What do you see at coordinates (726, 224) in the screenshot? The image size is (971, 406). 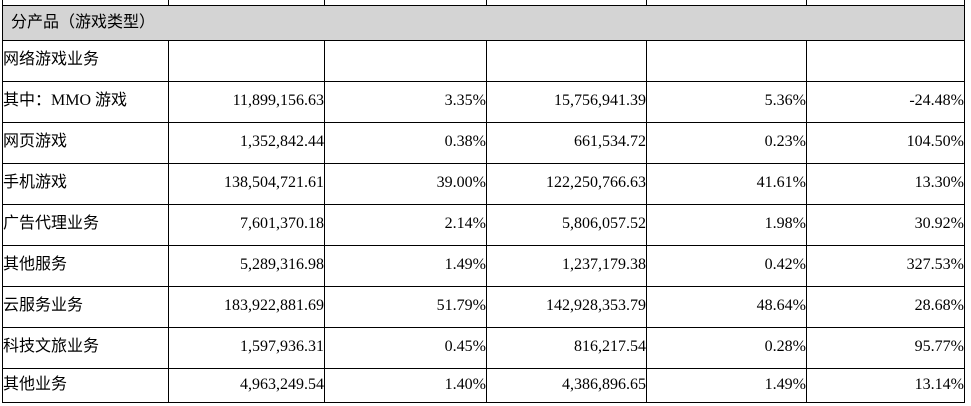 I see `cell-pct-prior: 1.98%` at bounding box center [726, 224].